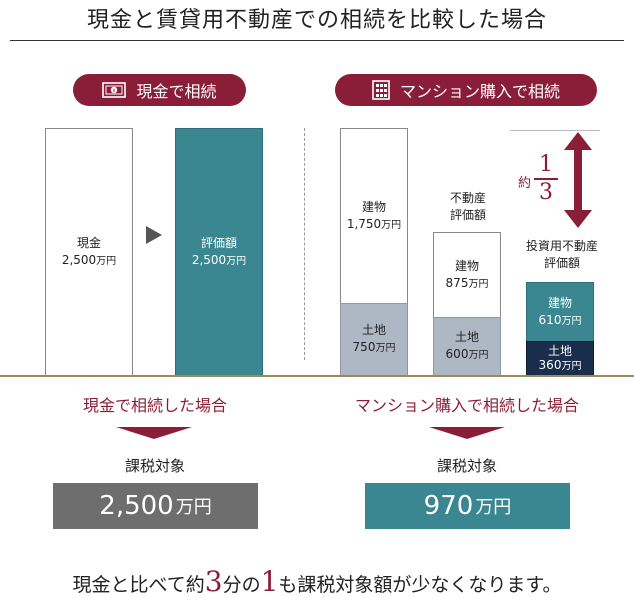 The image size is (634, 598). Describe the element at coordinates (136, 506) in the screenshot. I see `cash-taxable-number: 2,500` at that location.